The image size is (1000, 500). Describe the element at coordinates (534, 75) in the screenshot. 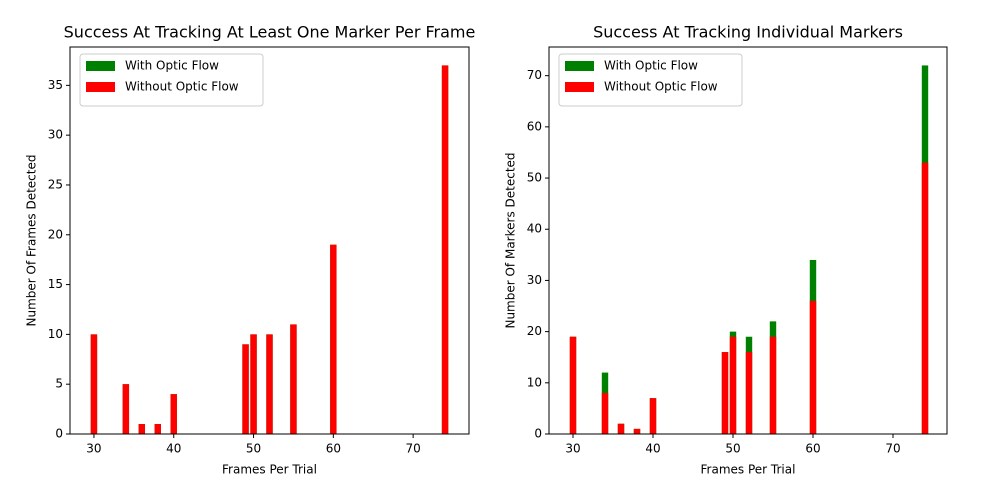

I see `y-tick-label: 70` at that location.